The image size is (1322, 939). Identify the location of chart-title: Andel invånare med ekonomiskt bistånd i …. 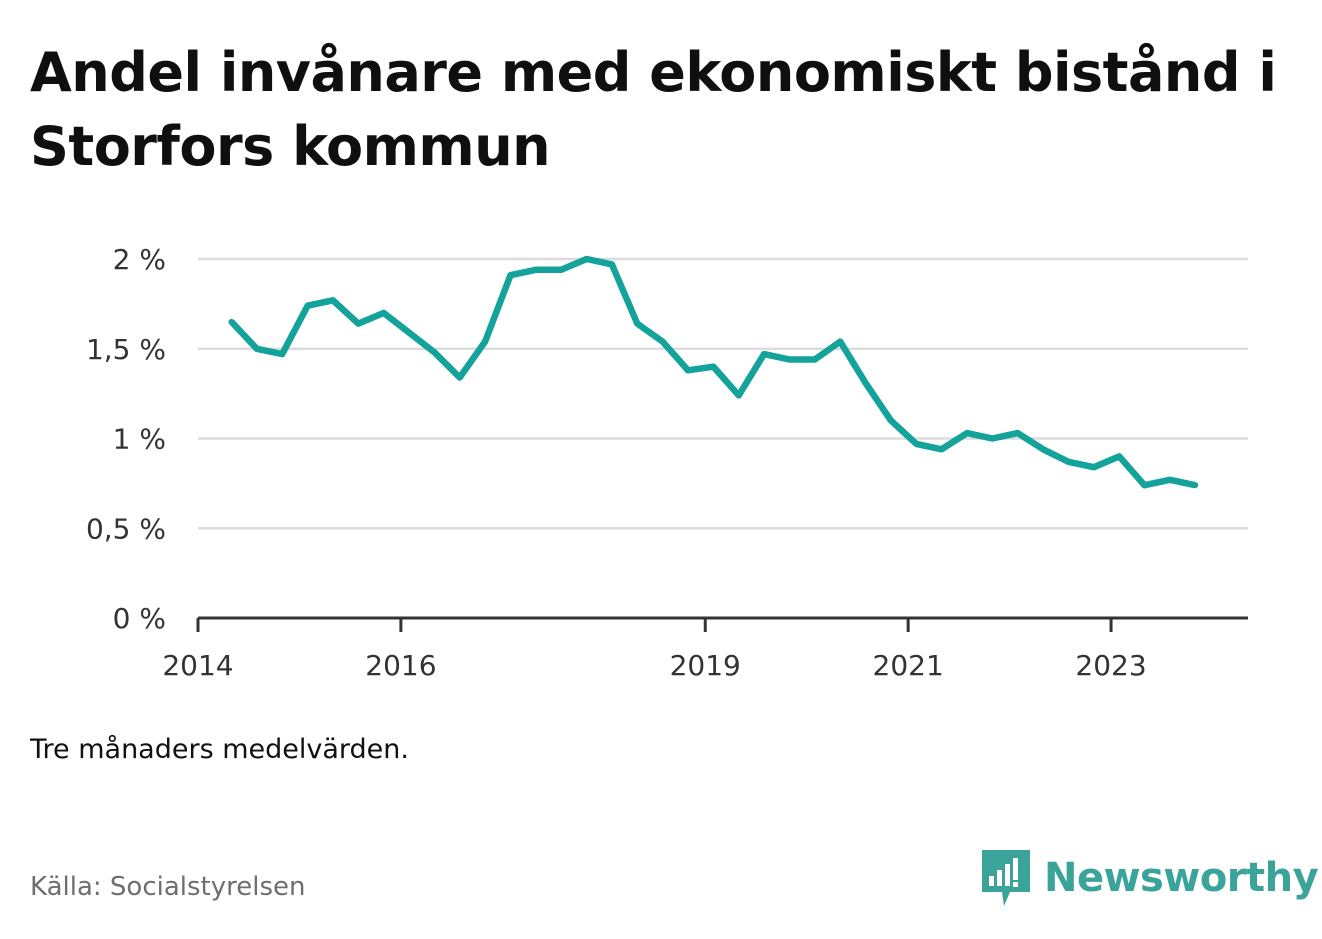
(653, 109).